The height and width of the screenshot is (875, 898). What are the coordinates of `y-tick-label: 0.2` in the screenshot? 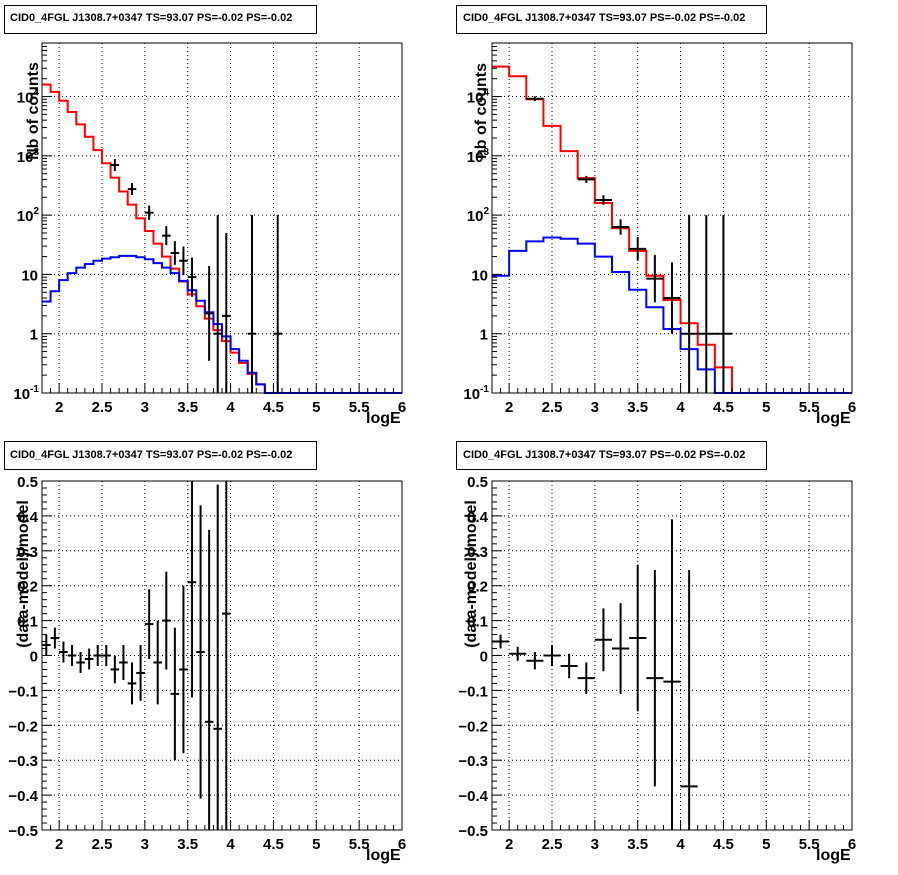 It's located at (477, 587).